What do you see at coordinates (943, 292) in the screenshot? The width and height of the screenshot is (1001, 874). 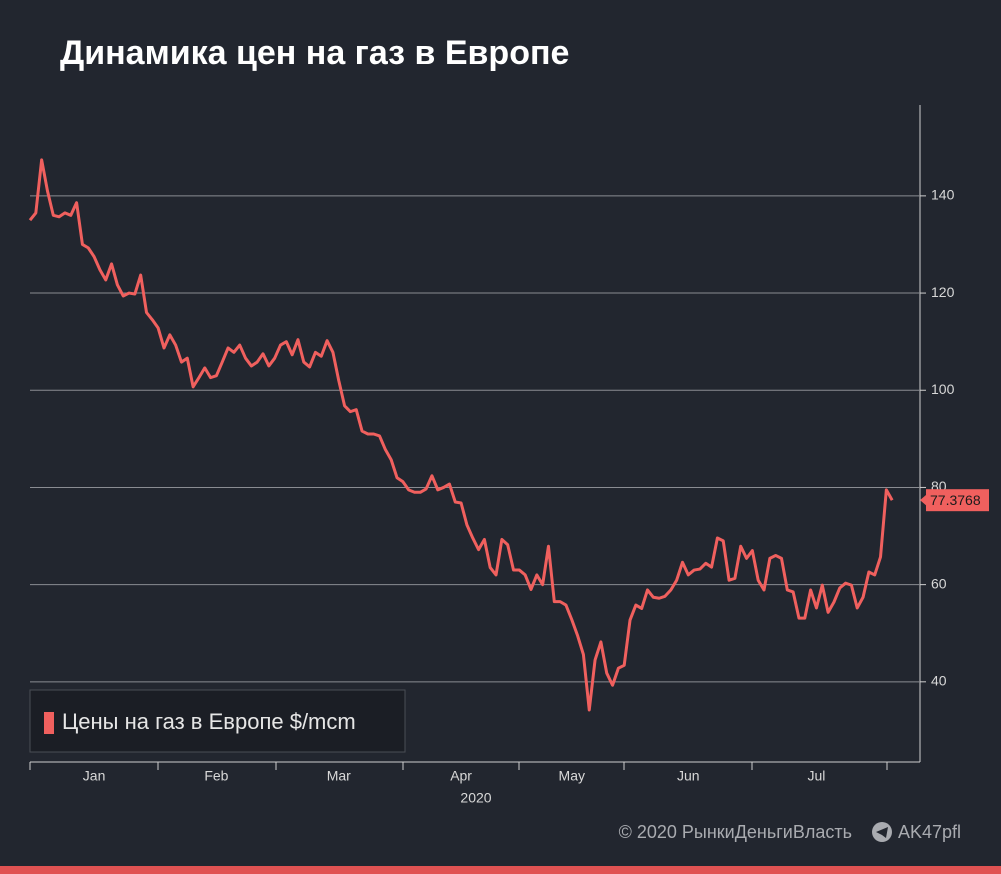 I see `y-tick-label: 120` at bounding box center [943, 292].